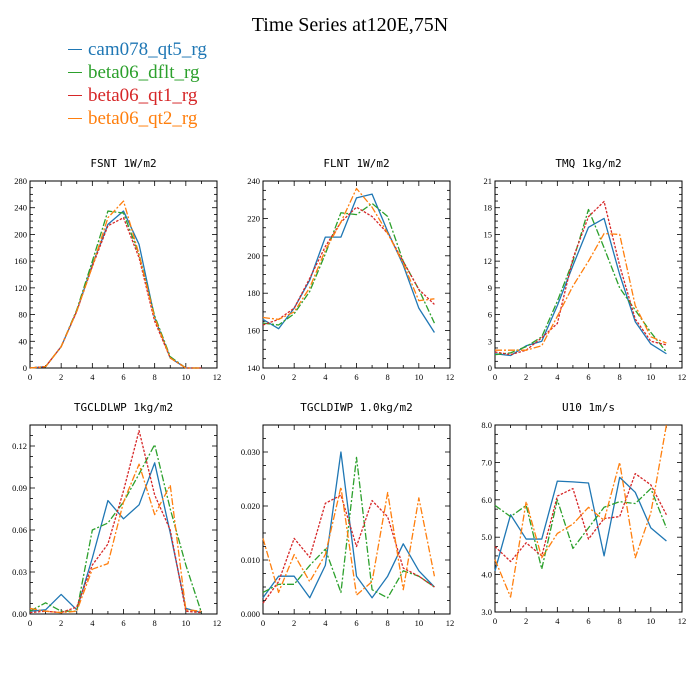 This screenshot has width=700, height=700. I want to click on y-tick-label: 0.010, so click(250, 560).